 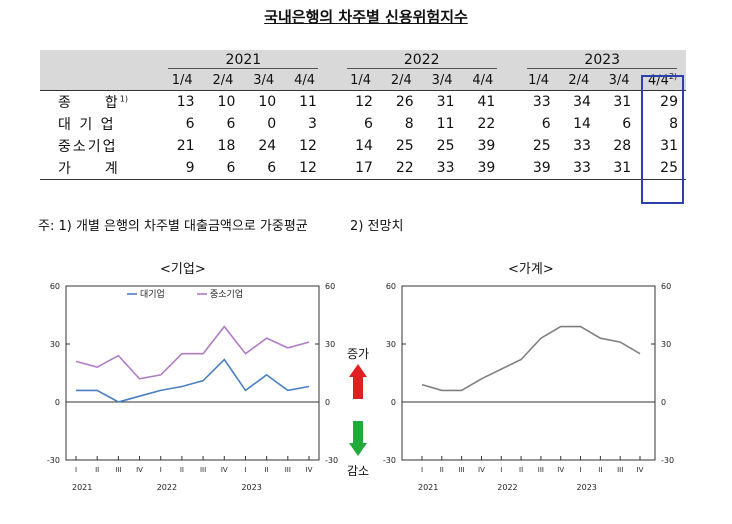 I want to click on table-cell: 11, so click(x=304, y=101).